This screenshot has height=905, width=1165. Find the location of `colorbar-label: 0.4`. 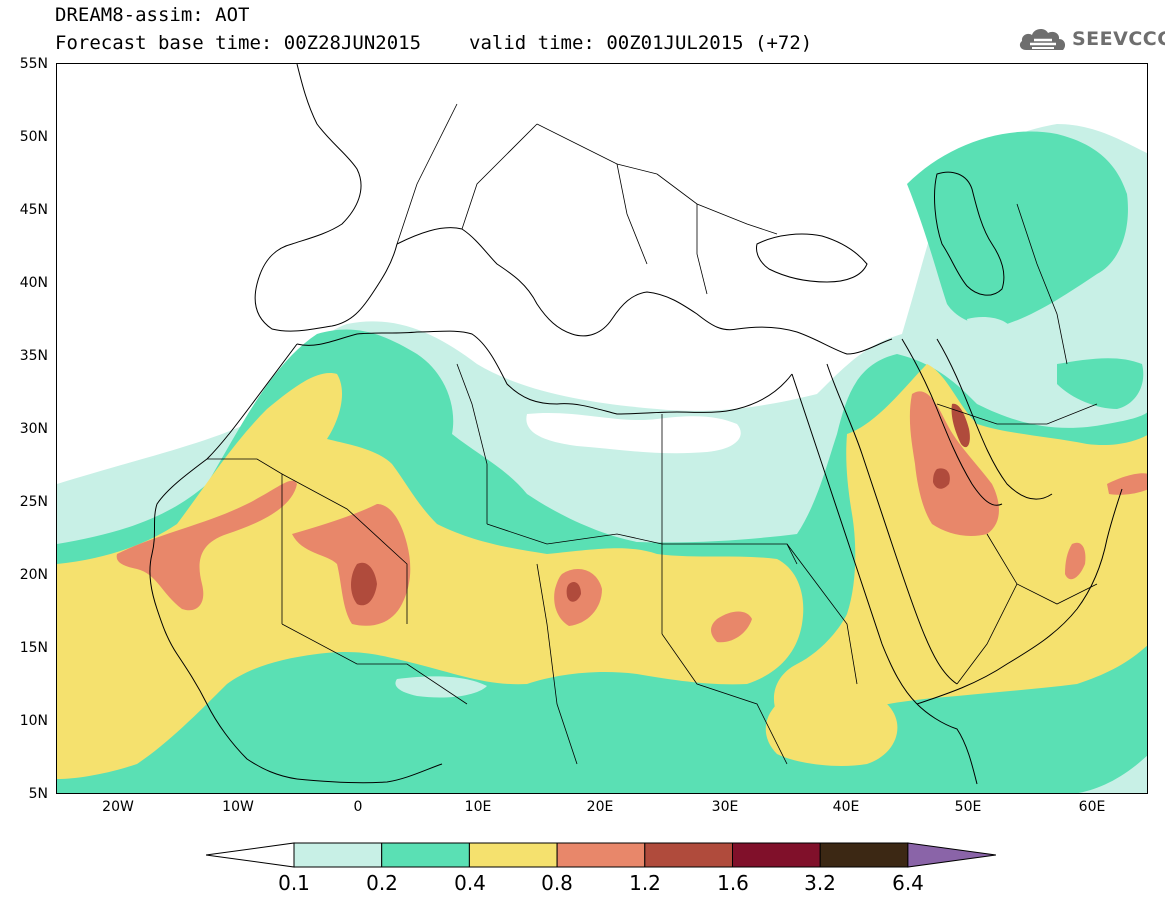

colorbar-label: 0.4 is located at coordinates (470, 883).